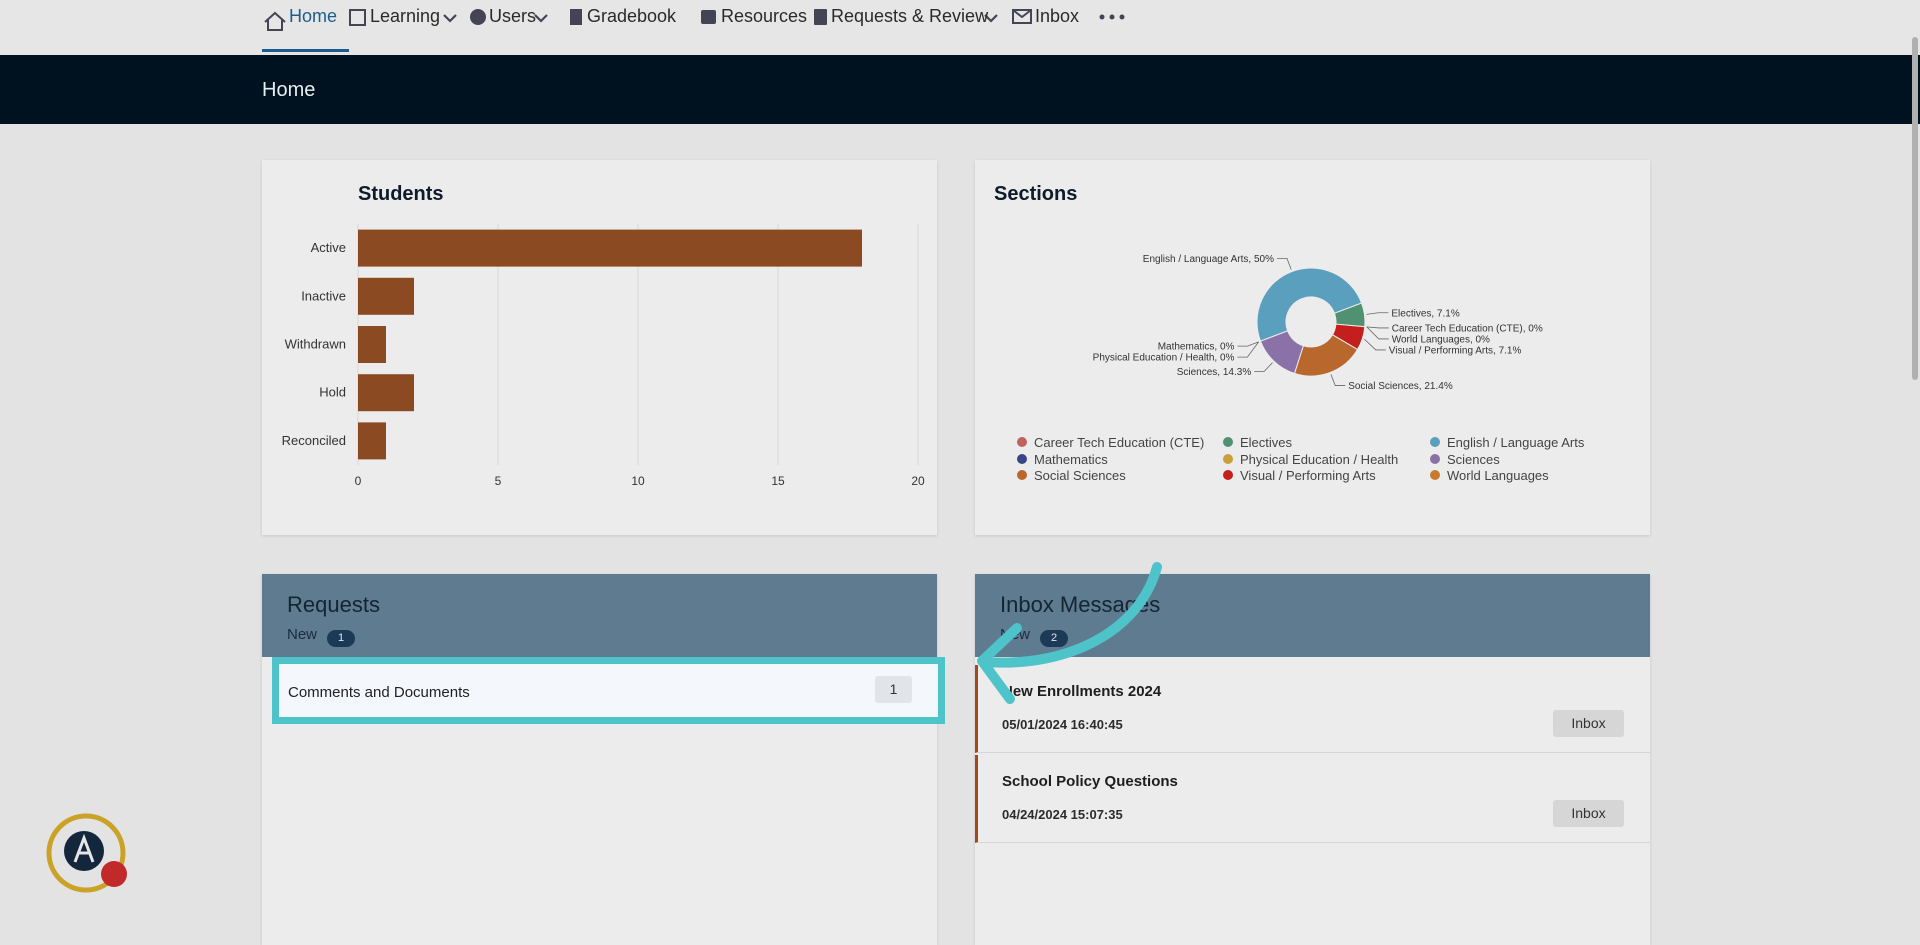 This screenshot has width=1920, height=945. Describe the element at coordinates (638, 481) in the screenshot. I see `x-tick-label: 10` at that location.